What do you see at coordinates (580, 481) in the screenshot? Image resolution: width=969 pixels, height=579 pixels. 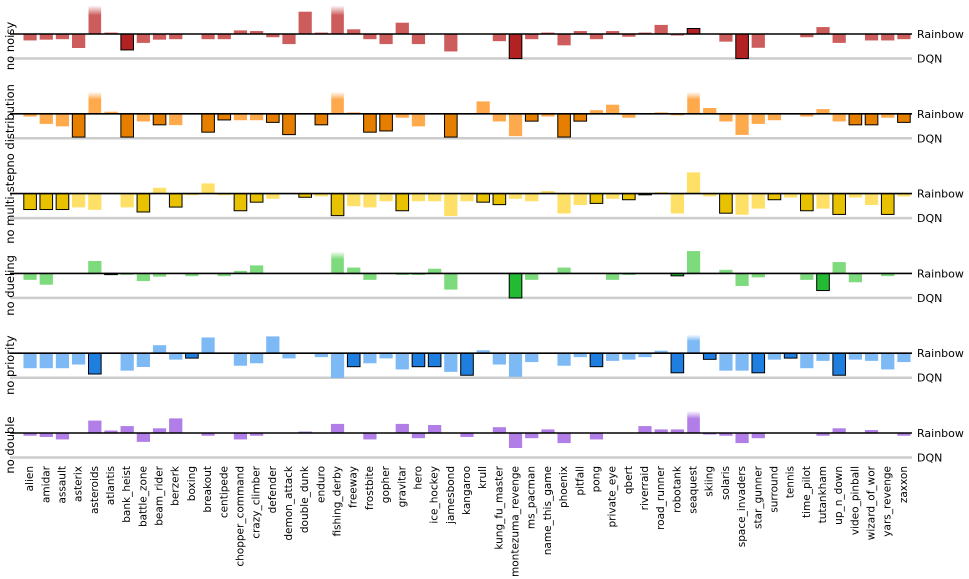 I see `x-tick-label: pitfall` at bounding box center [580, 481].